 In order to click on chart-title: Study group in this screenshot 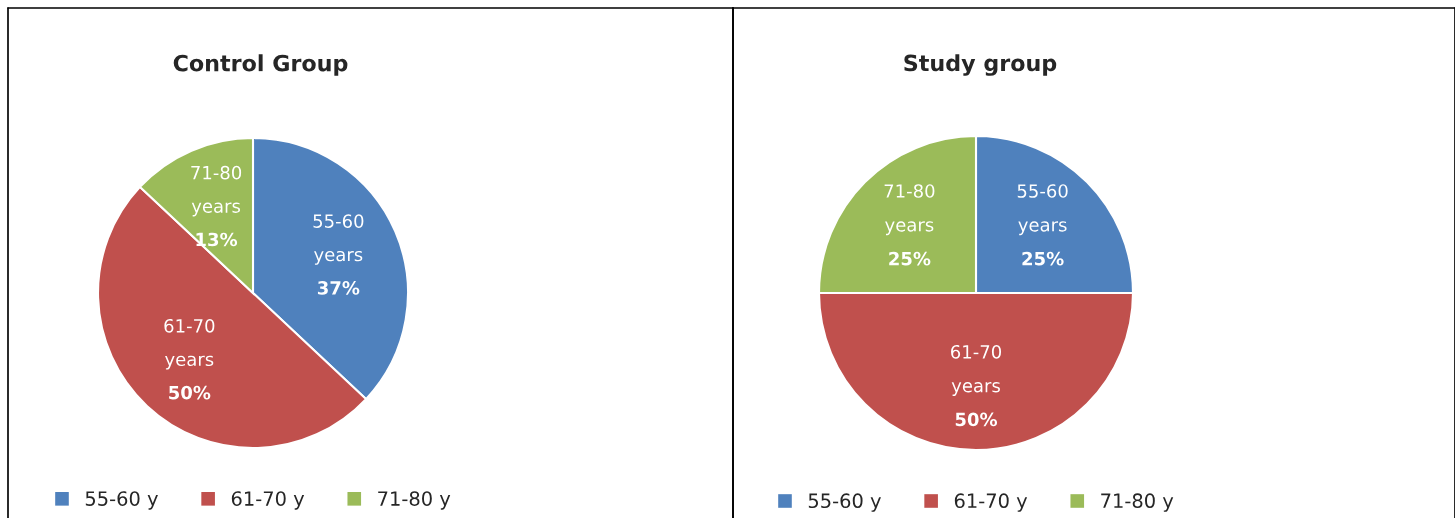, I will do `click(980, 65)`.